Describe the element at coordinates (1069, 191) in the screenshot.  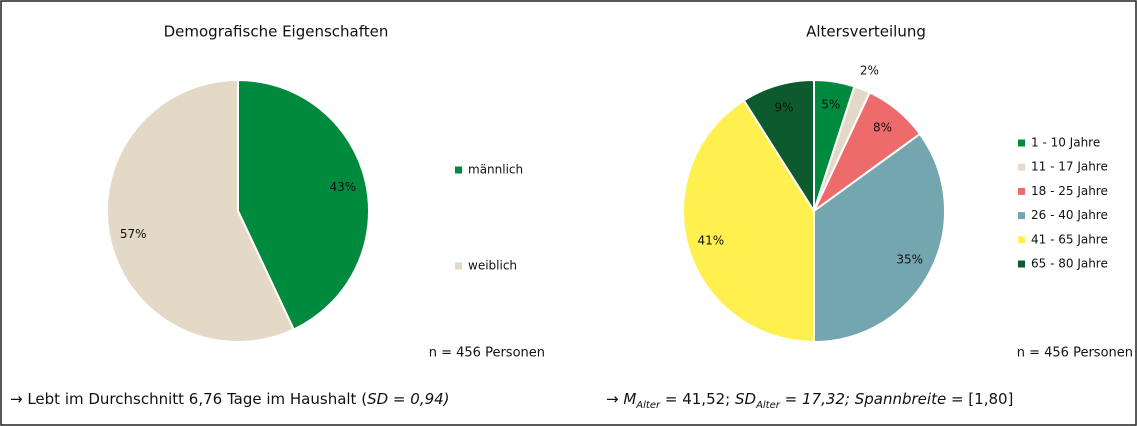
I see `legend-label: 18 - 25 Jahre` at that location.